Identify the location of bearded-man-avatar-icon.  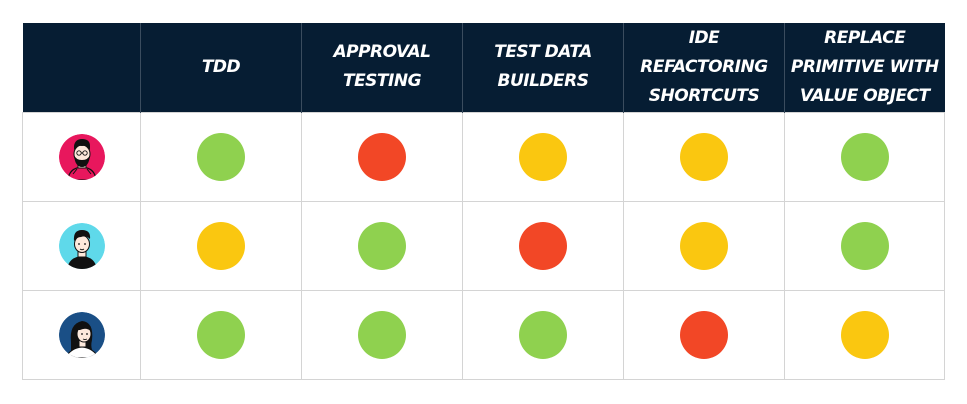
(81, 156).